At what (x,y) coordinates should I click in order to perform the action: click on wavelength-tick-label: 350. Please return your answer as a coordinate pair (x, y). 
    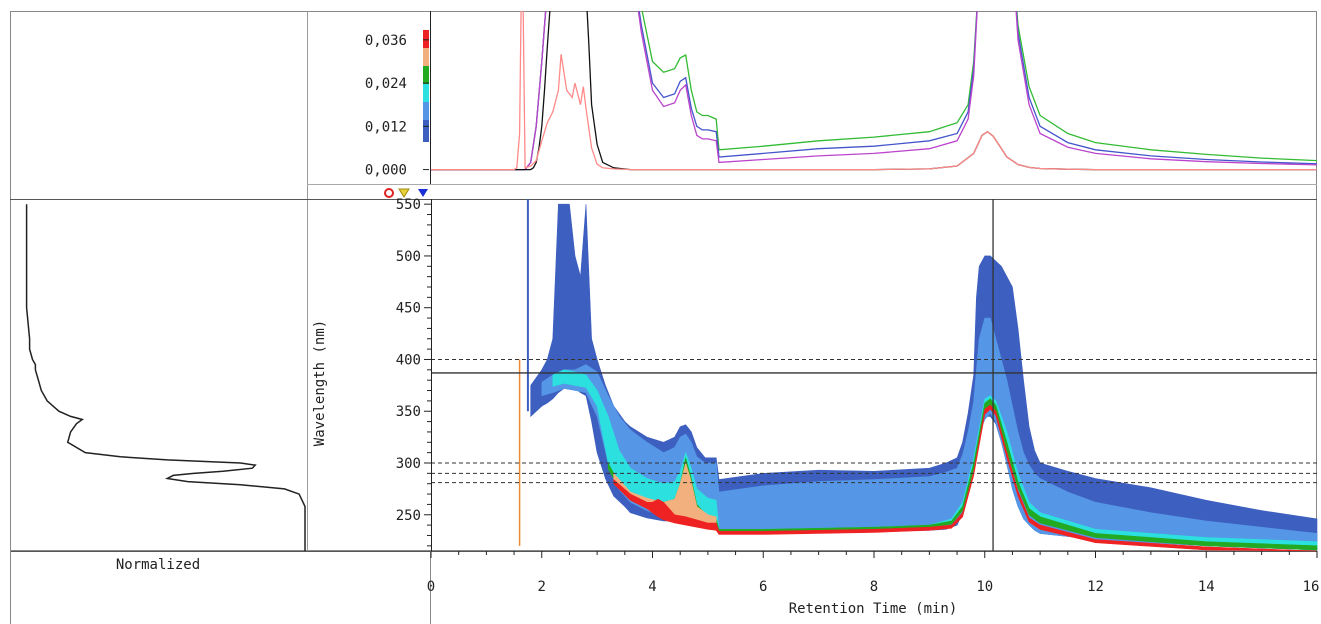
    Looking at the image, I should click on (408, 412).